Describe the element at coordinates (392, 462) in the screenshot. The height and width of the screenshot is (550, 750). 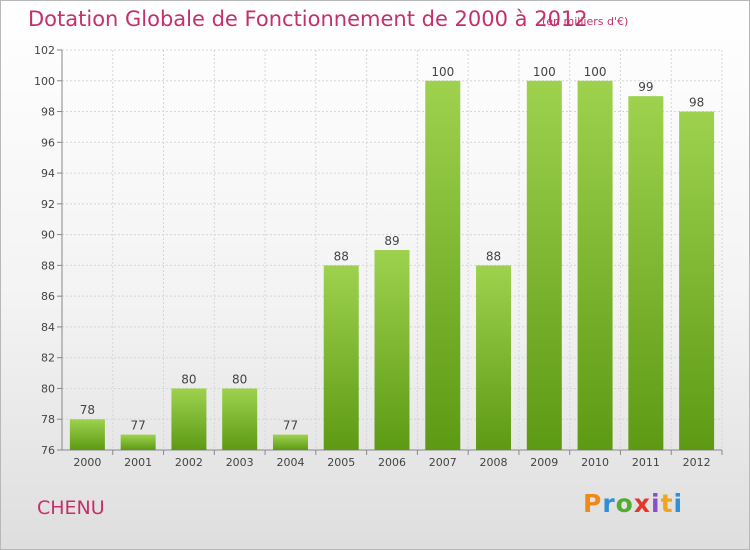
I see `x-tick-label: 2006` at that location.